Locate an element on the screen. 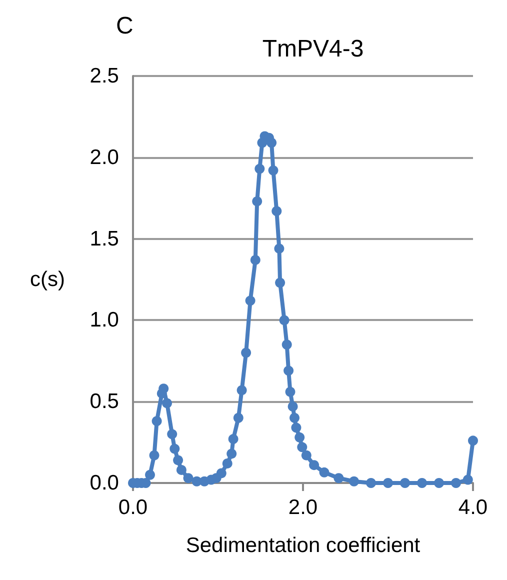 The height and width of the screenshot is (580, 507). x-axis-title: Sedimentation coefficient is located at coordinates (303, 545).